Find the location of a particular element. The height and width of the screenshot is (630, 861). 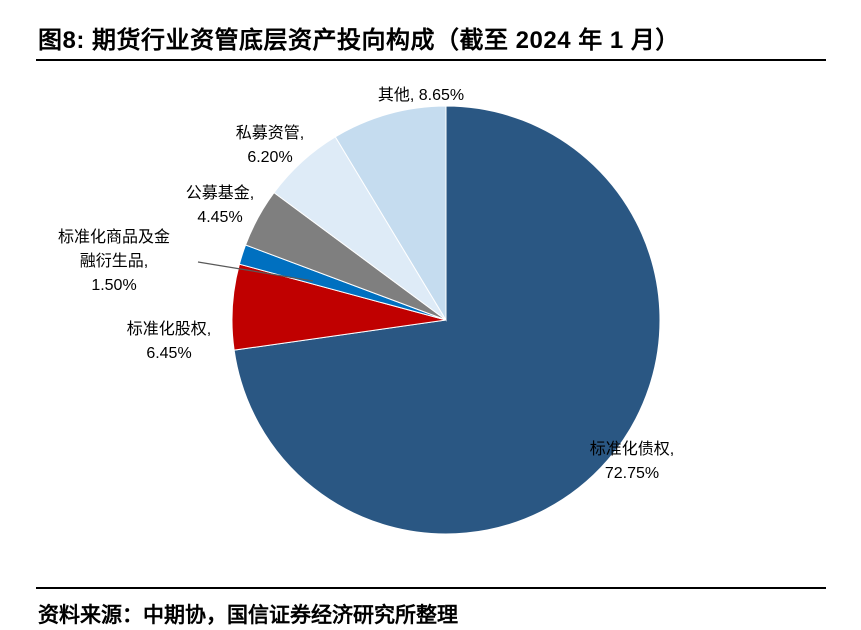

top-divider is located at coordinates (431, 60).